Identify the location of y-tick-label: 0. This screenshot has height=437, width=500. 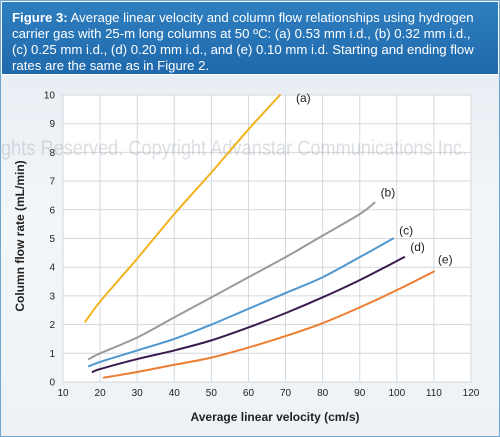
(52, 383).